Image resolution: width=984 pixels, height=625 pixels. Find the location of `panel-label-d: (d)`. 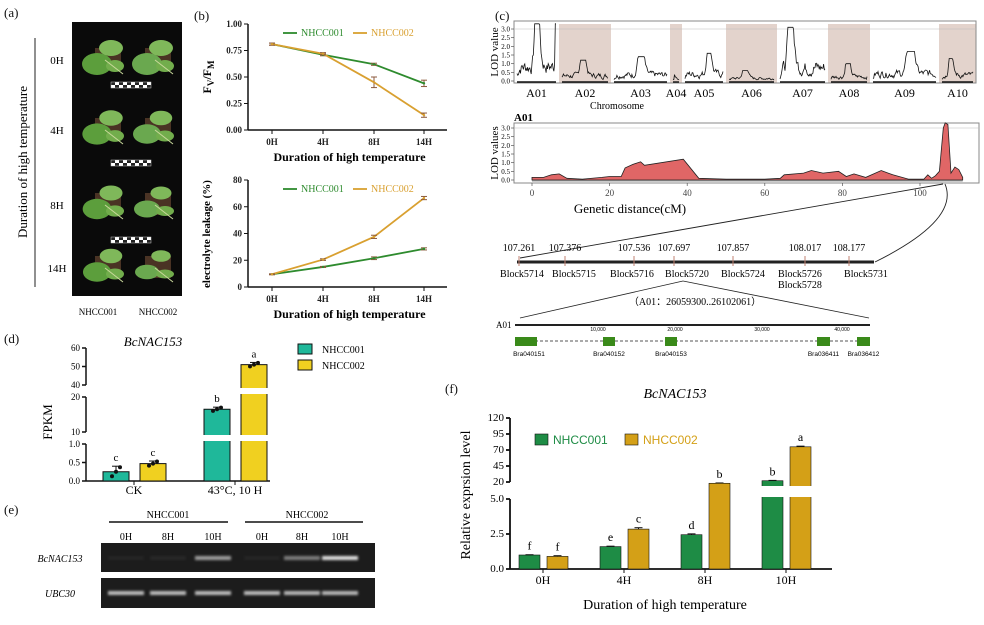

panel-label-d: (d) is located at coordinates (11, 338).